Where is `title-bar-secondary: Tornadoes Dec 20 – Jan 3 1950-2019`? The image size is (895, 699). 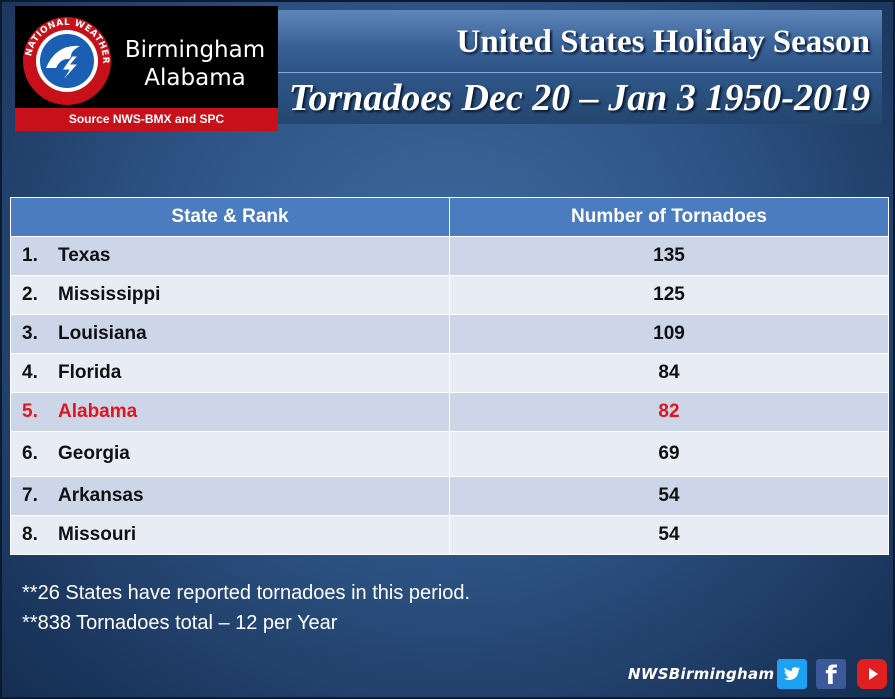
title-bar-secondary: Tornadoes Dec 20 – Jan 3 1950-2019 is located at coordinates (580, 98).